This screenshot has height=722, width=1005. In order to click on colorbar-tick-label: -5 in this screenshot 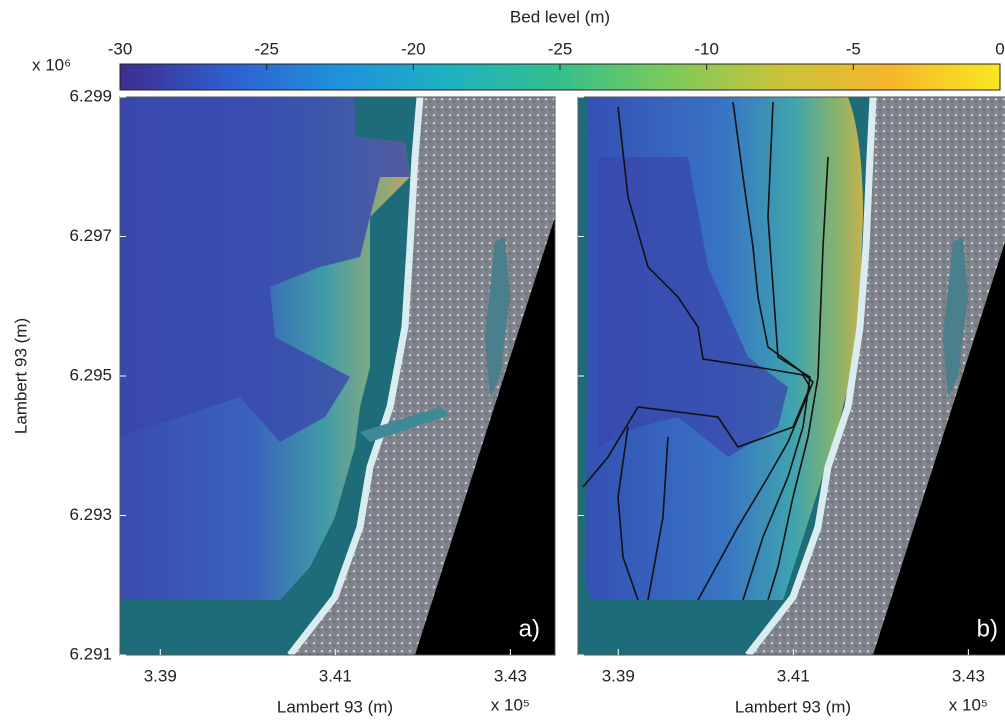, I will do `click(853, 48)`.